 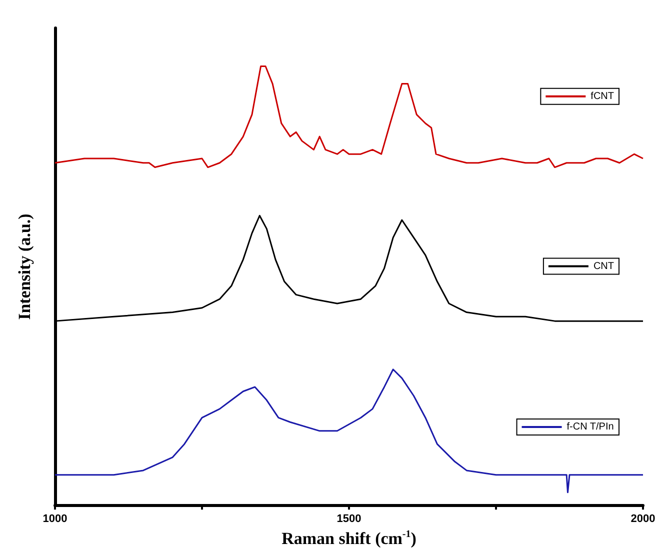 What do you see at coordinates (349, 519) in the screenshot?
I see `x-tick-label: 1500` at bounding box center [349, 519].